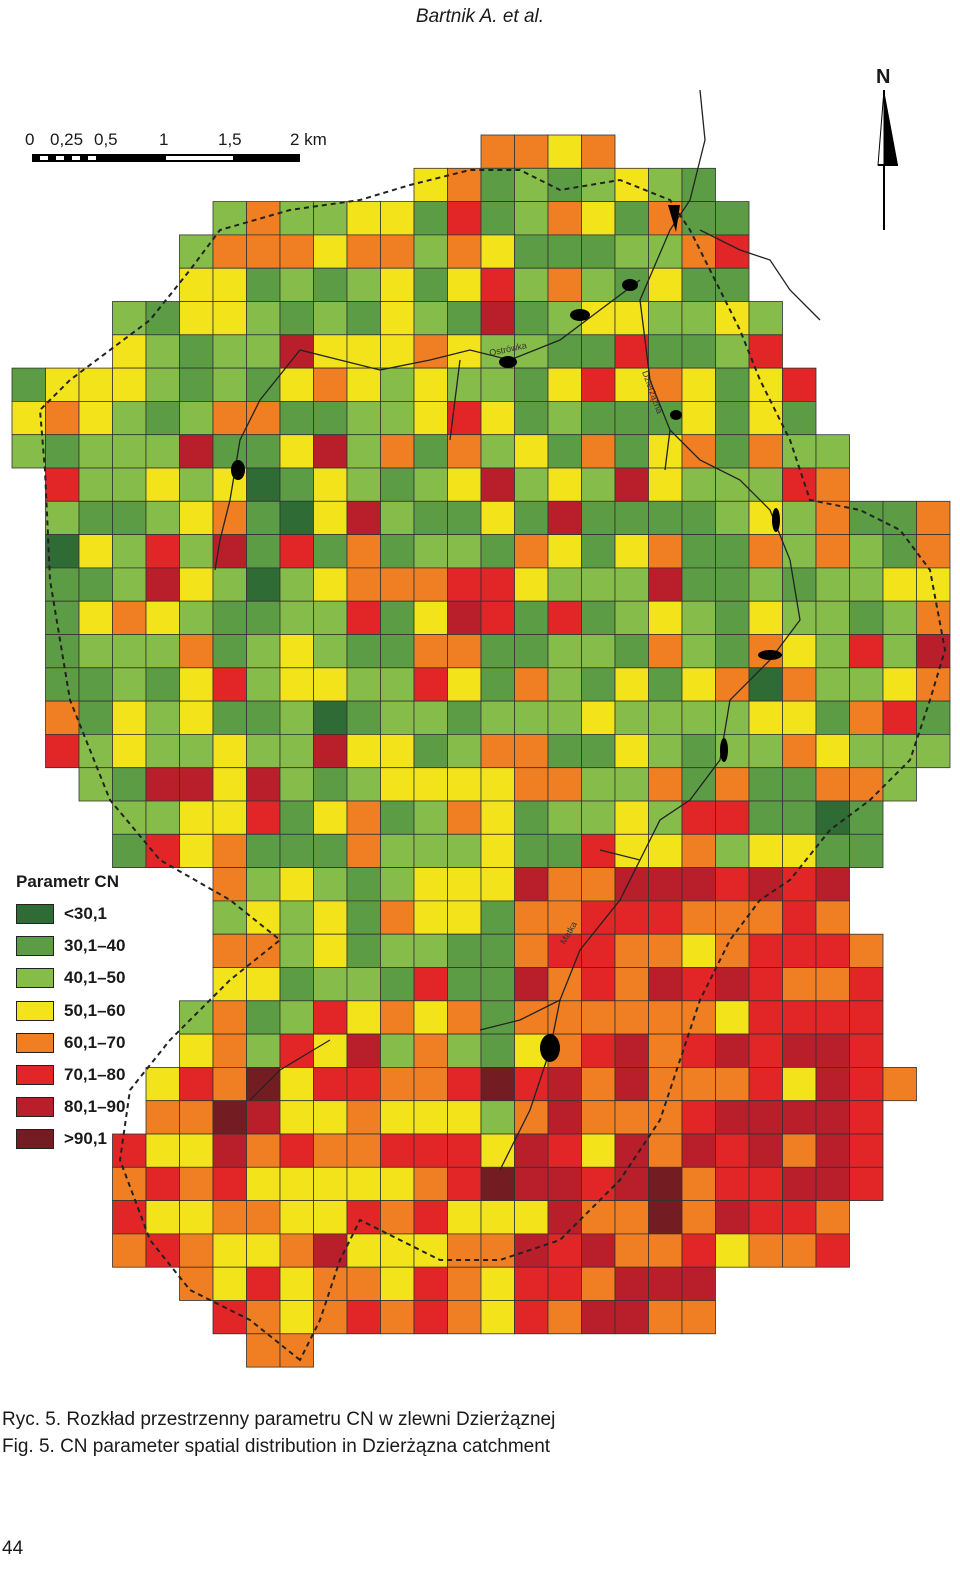  I want to click on scale-bar: 0 0,25 0,5 1 1,5 2 km, so click(176, 150).